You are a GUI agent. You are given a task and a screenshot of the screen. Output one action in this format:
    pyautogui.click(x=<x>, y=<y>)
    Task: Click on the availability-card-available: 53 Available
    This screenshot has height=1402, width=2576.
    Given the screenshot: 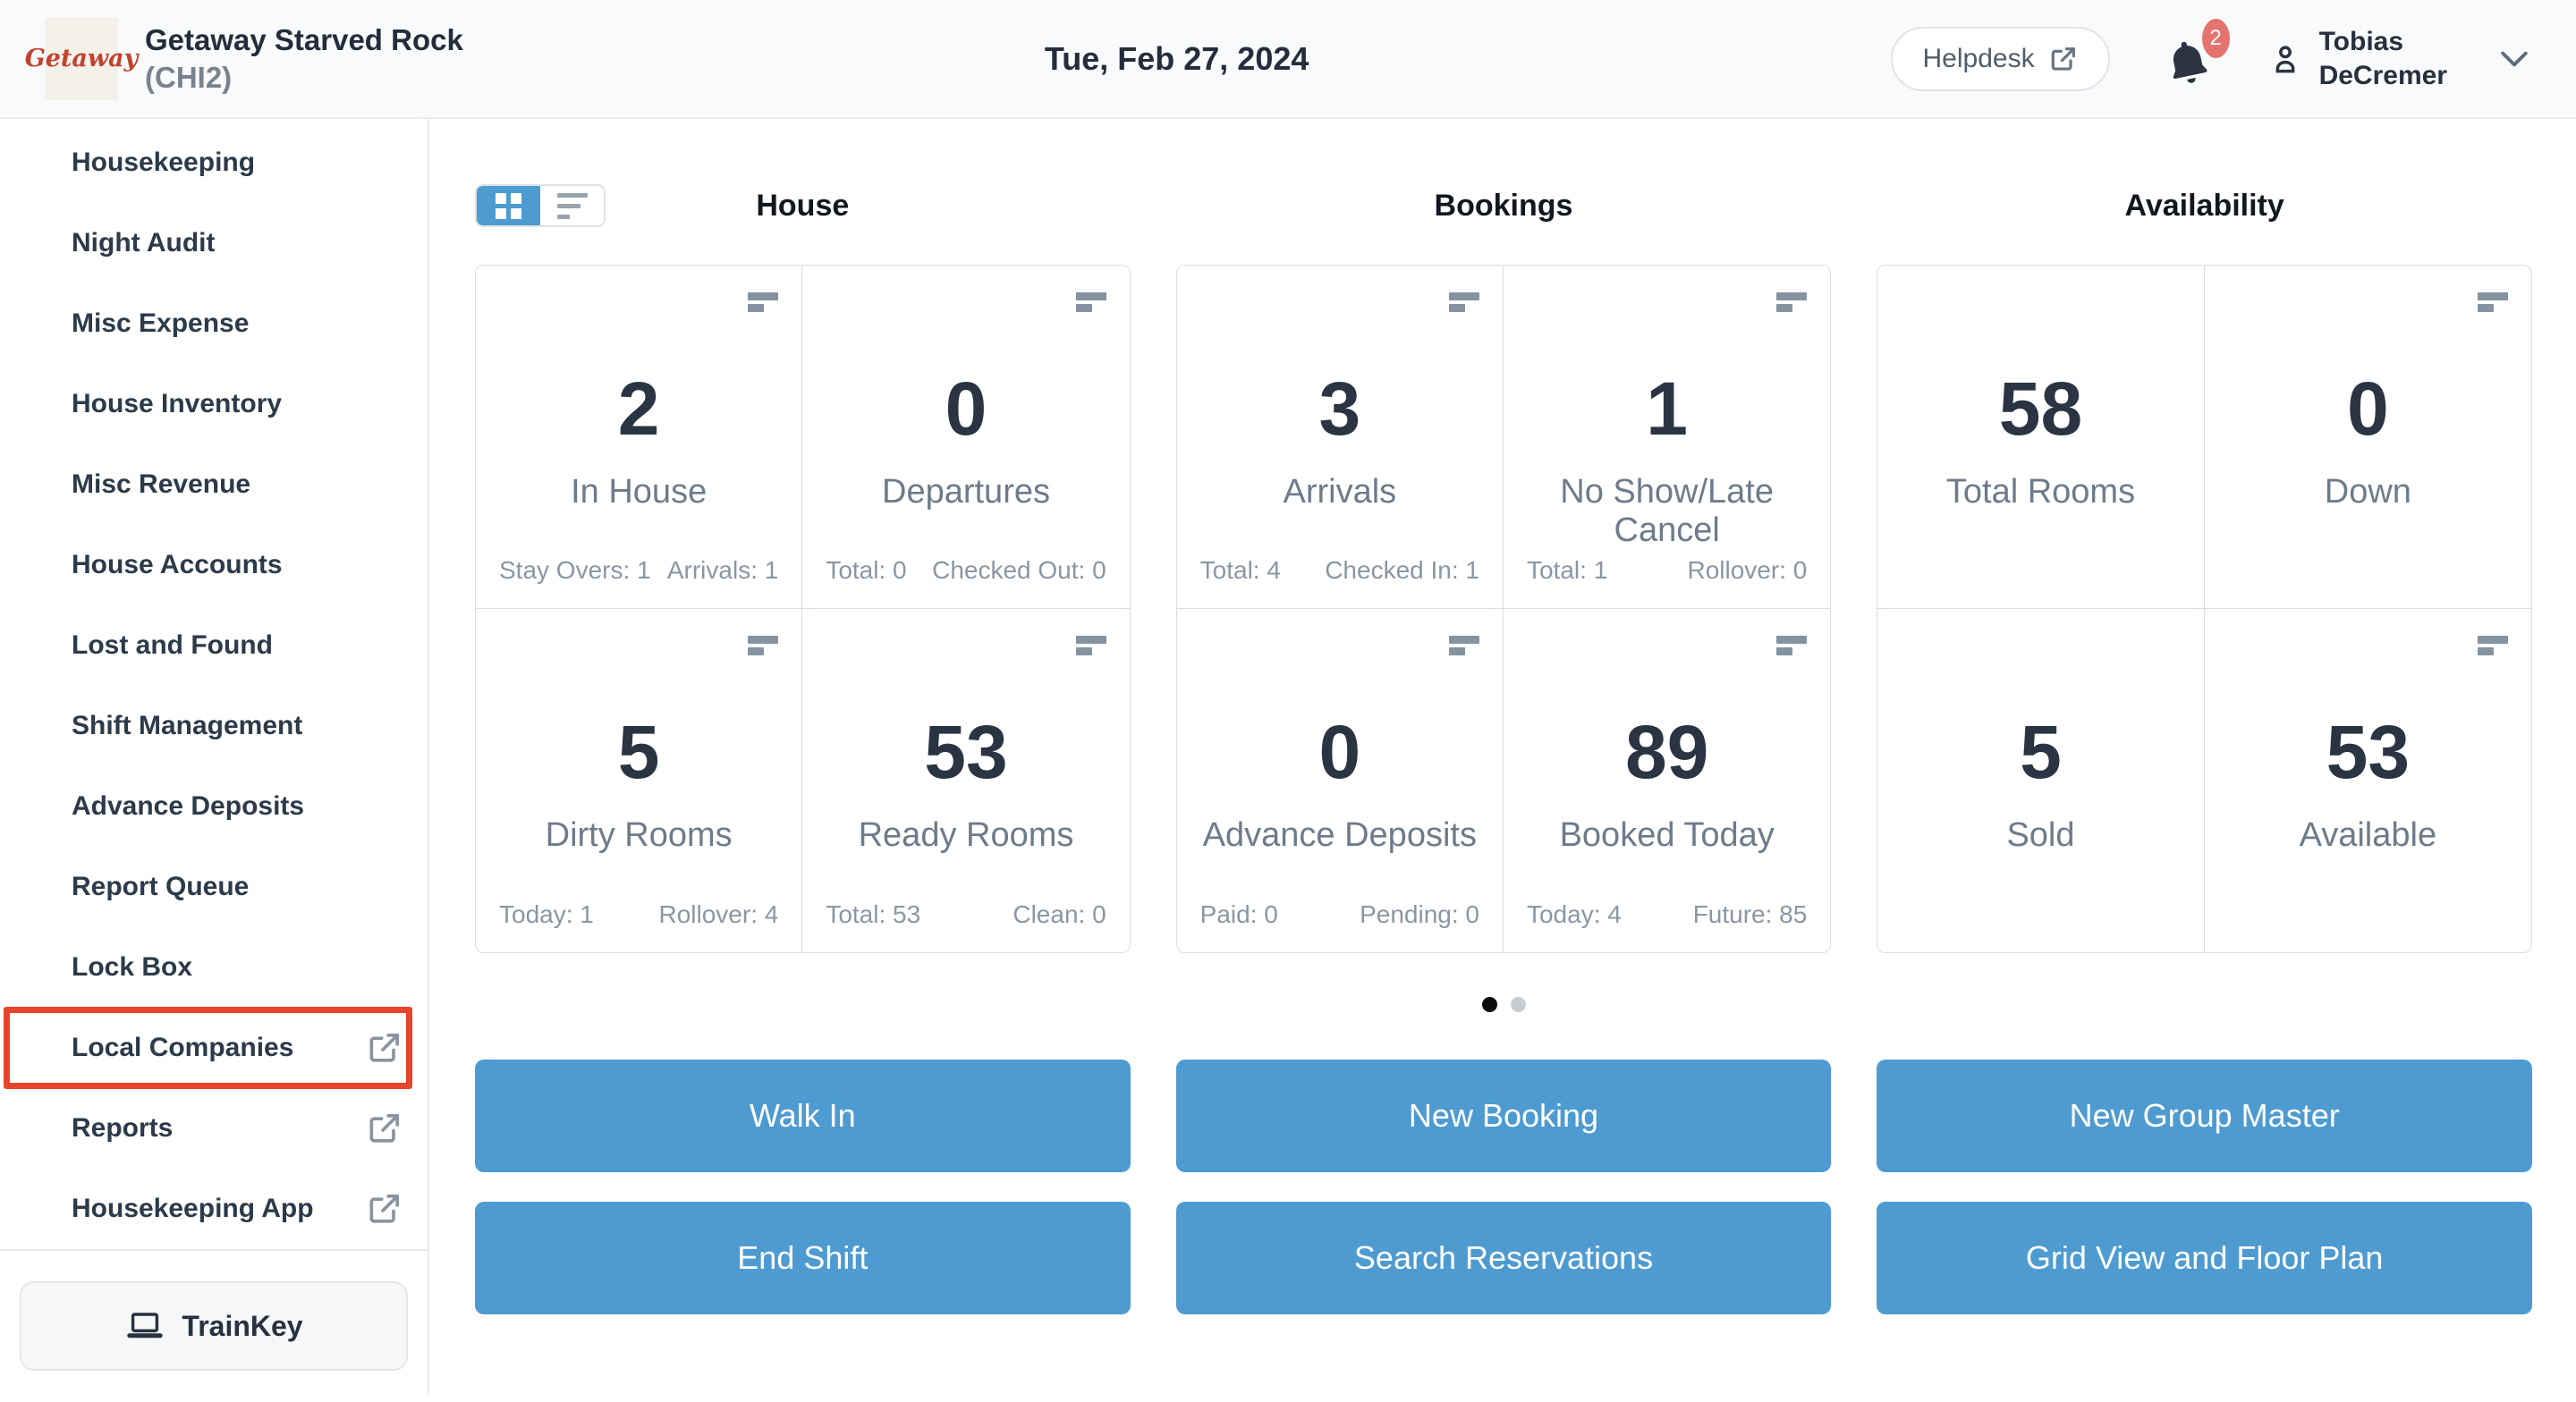 What is the action you would take?
    pyautogui.click(x=2367, y=780)
    